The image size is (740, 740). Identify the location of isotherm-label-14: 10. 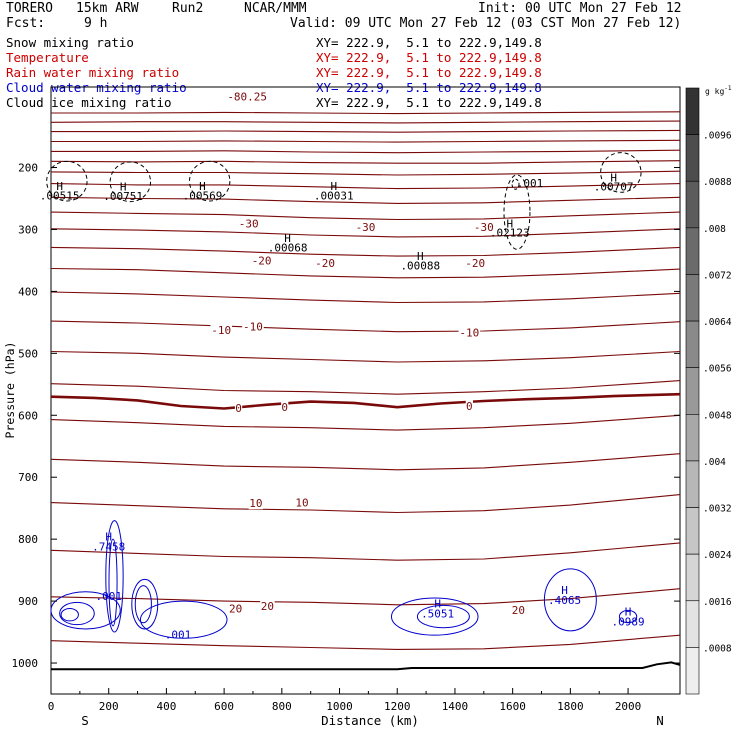
(301, 503).